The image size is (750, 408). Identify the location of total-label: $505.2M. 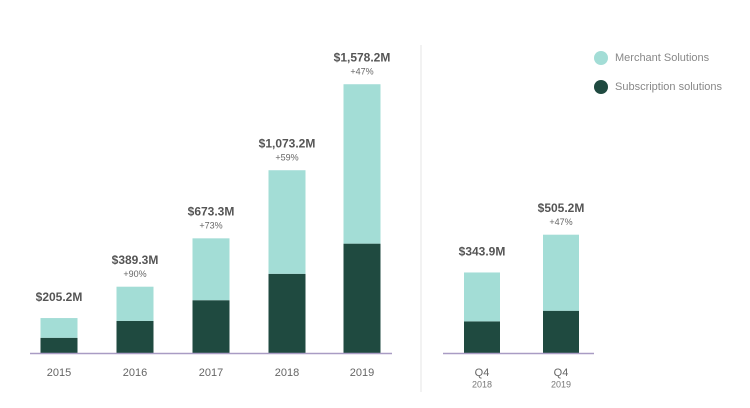
(561, 208).